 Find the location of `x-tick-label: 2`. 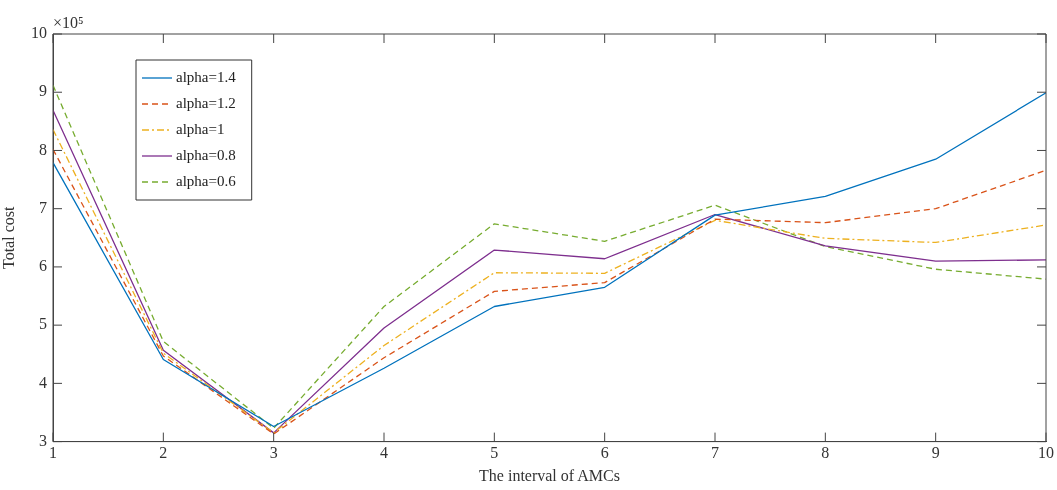

x-tick-label: 2 is located at coordinates (163, 453).